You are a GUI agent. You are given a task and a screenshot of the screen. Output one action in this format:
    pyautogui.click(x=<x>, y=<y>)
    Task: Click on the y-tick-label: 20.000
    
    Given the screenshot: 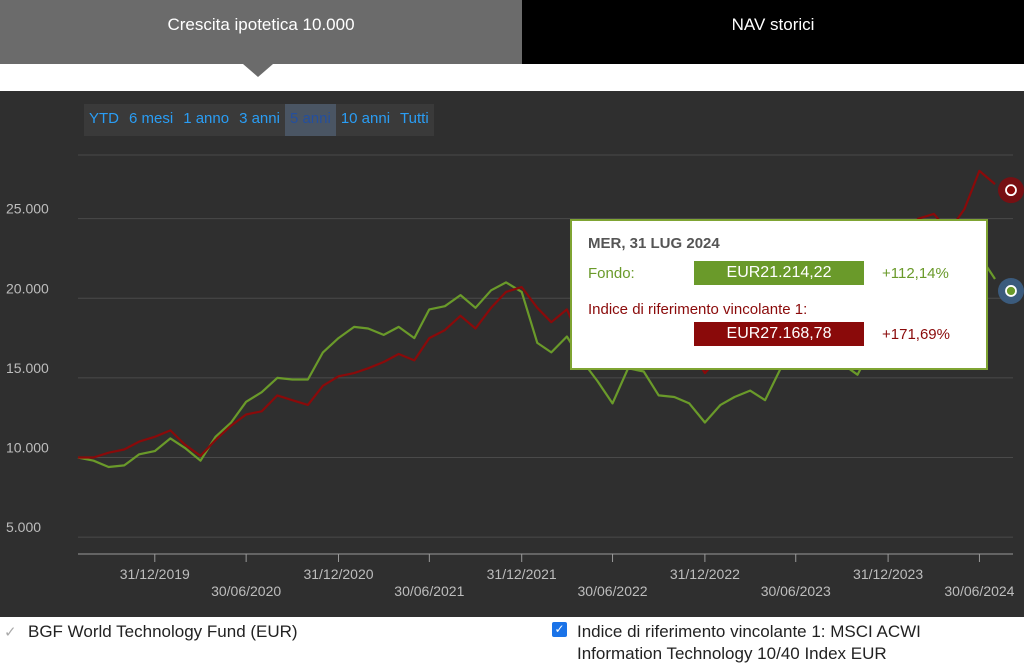 What is the action you would take?
    pyautogui.click(x=27, y=288)
    